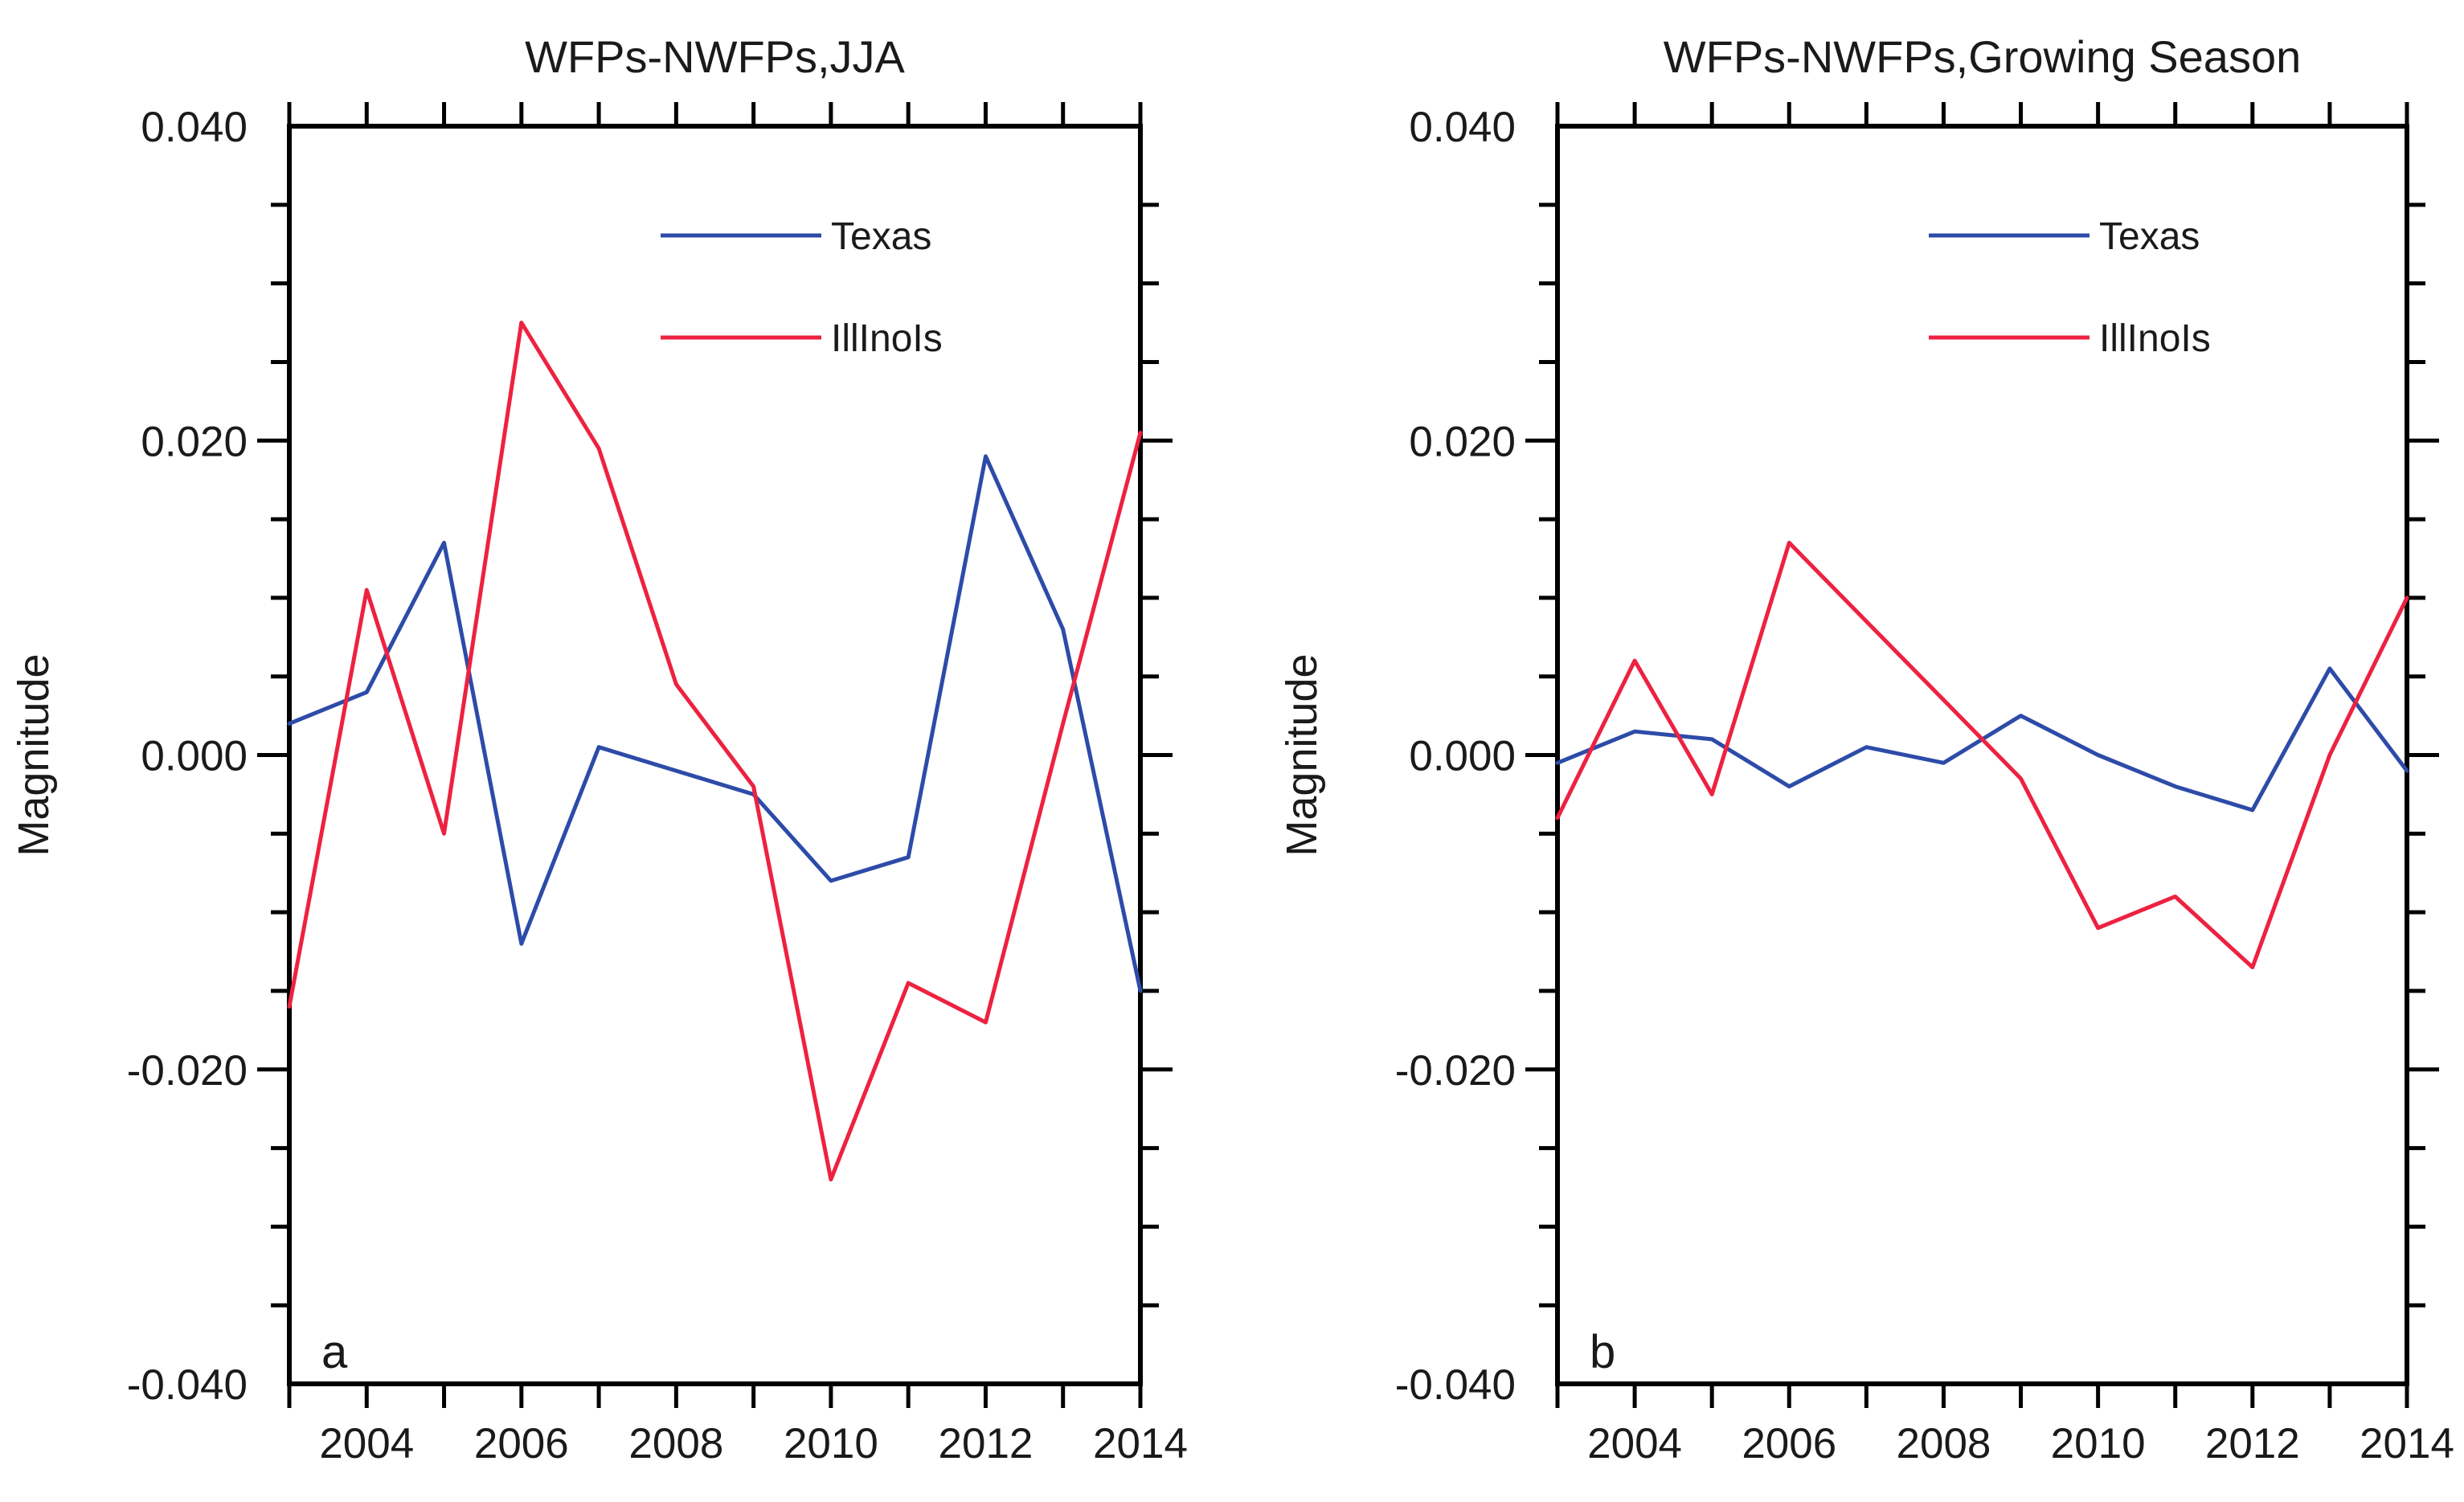 The image size is (2464, 1502). I want to click on panel-letter: b, so click(1602, 1352).